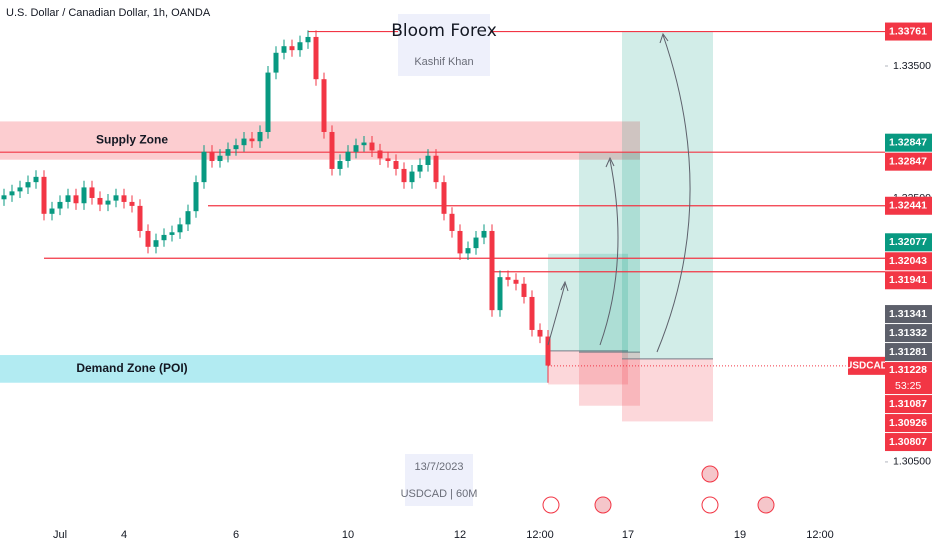 This screenshot has width=932, height=550. I want to click on price-label: 1.31281, so click(908, 352).